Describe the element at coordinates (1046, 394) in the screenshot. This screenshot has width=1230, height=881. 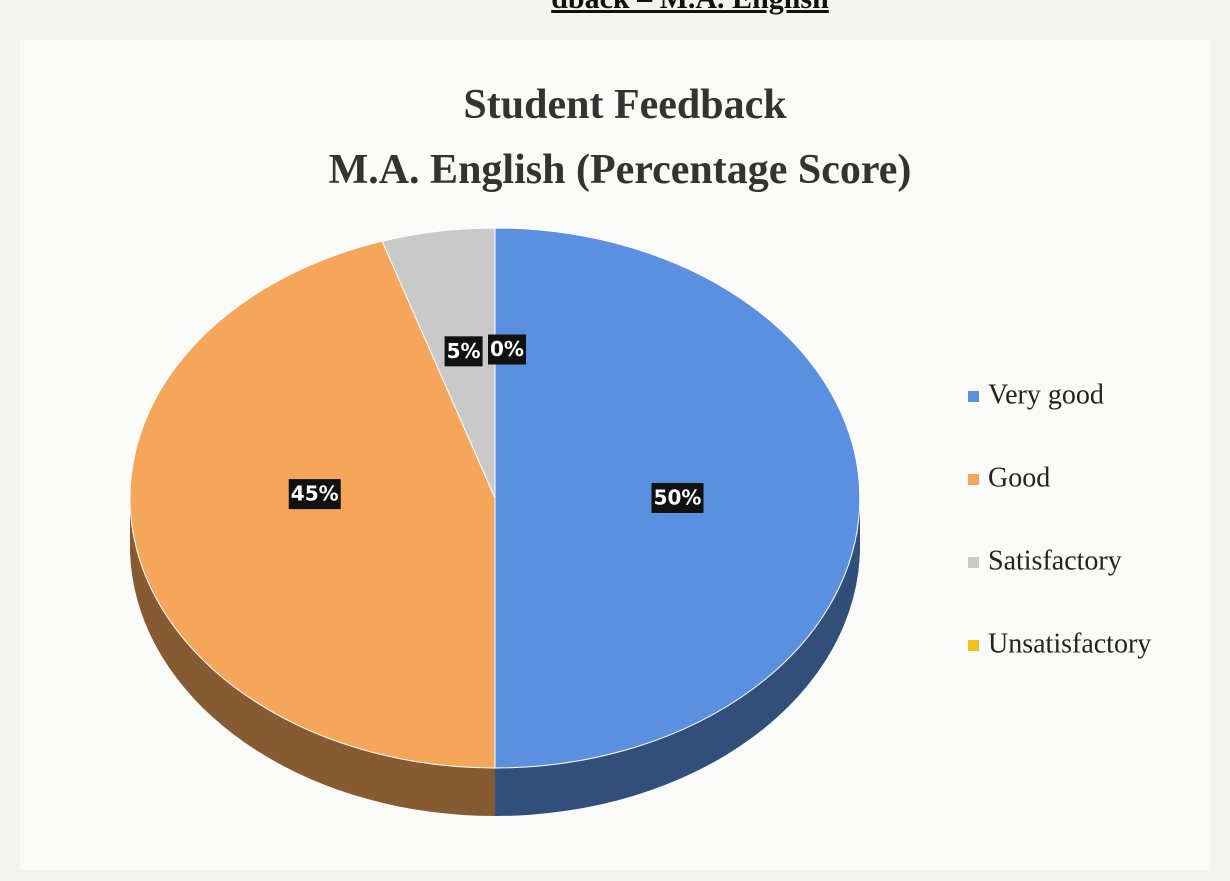
I see `legend-label: Very good` at that location.